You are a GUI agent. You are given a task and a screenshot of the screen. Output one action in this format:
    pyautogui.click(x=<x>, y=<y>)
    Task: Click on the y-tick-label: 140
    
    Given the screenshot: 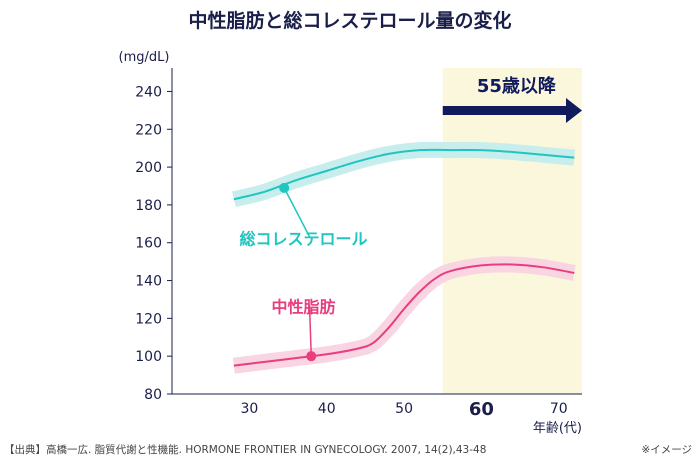 What is the action you would take?
    pyautogui.click(x=148, y=282)
    